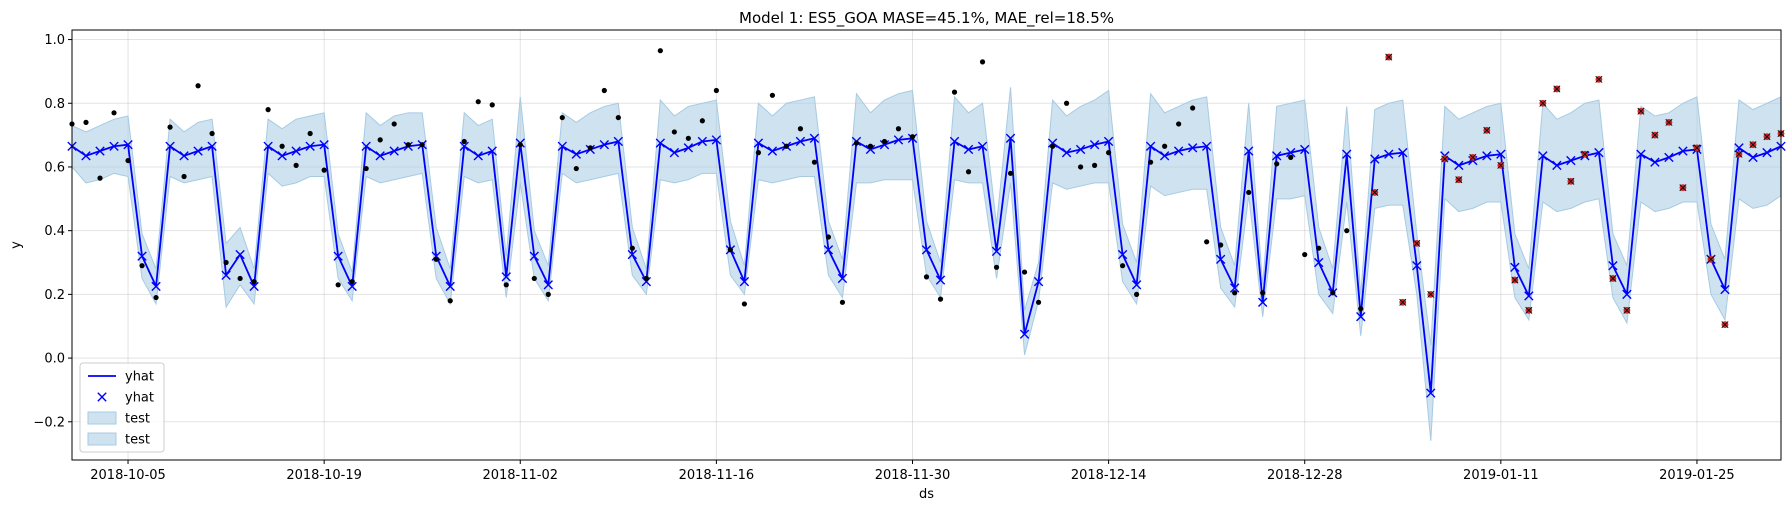 The height and width of the screenshot is (512, 1790). Describe the element at coordinates (324, 475) in the screenshot. I see `x-tick-label: 2018-10-19` at that location.